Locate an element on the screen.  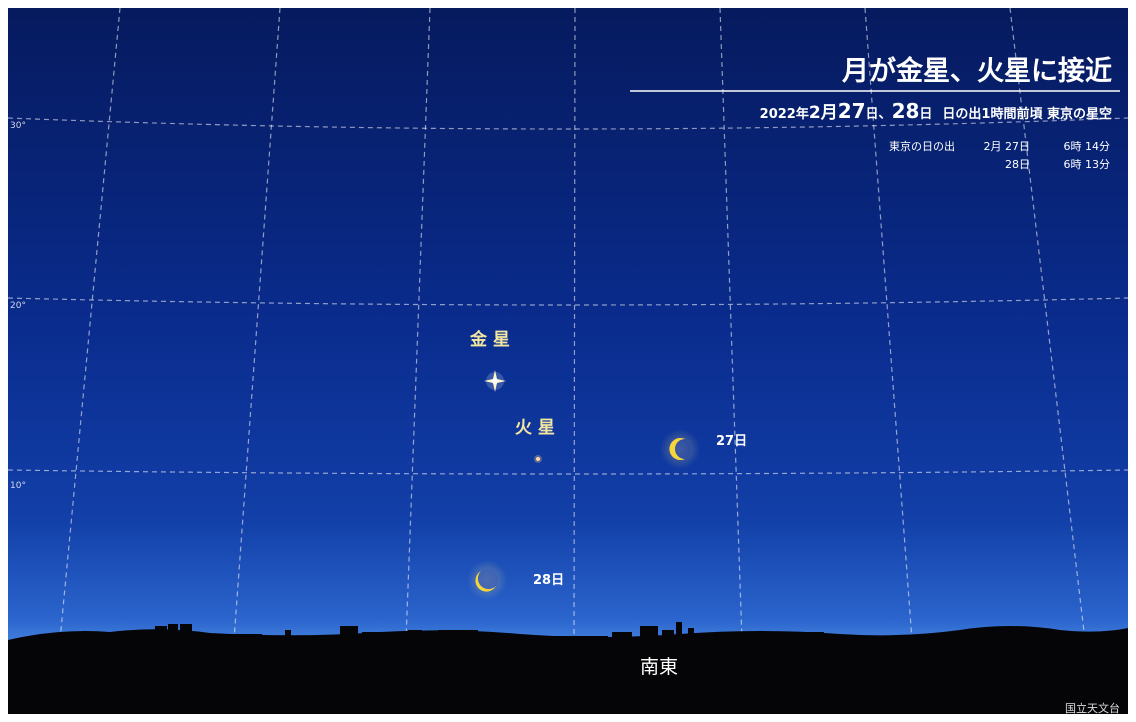
credit-label: 国立天文台 is located at coordinates (1092, 708).